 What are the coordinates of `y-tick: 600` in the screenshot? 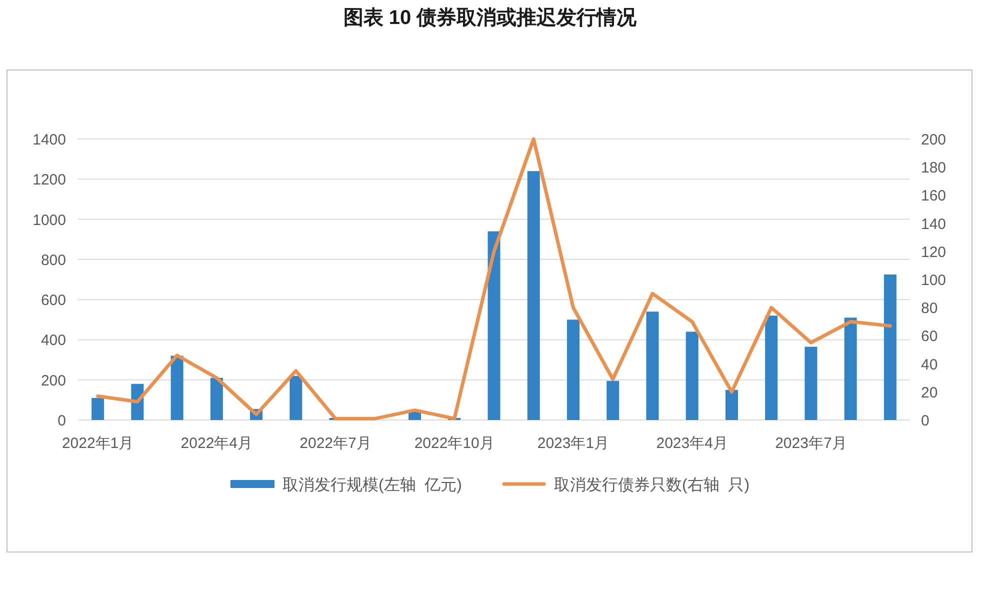 It's located at (53, 301).